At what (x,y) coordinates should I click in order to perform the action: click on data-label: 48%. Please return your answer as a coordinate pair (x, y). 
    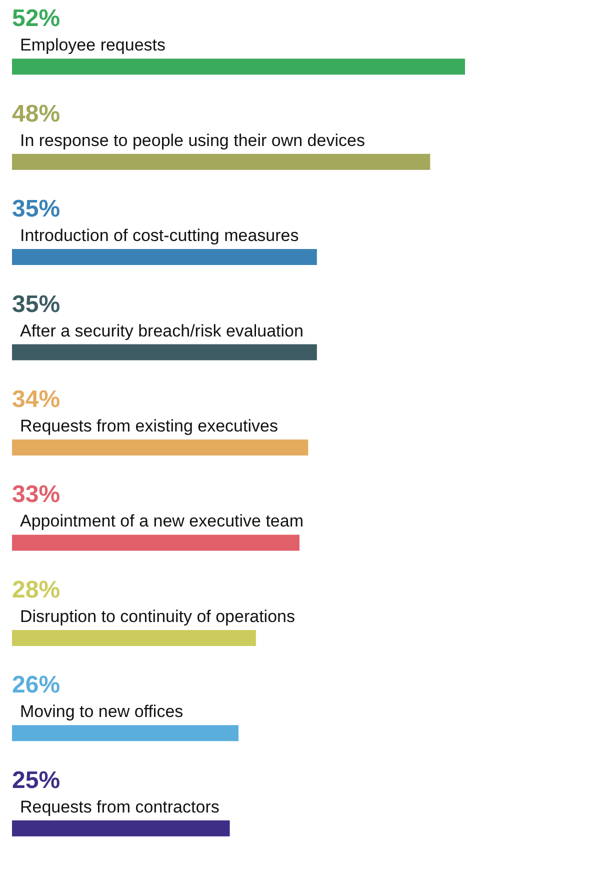
    Looking at the image, I should click on (36, 114).